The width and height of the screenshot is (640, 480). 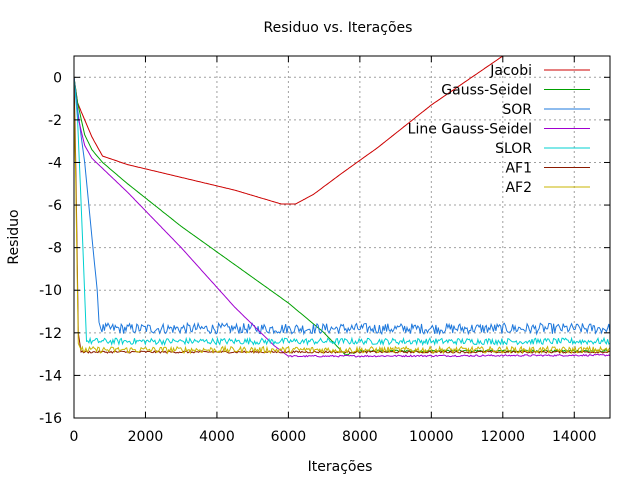 I want to click on y-tick-label: -8, so click(x=55, y=249).